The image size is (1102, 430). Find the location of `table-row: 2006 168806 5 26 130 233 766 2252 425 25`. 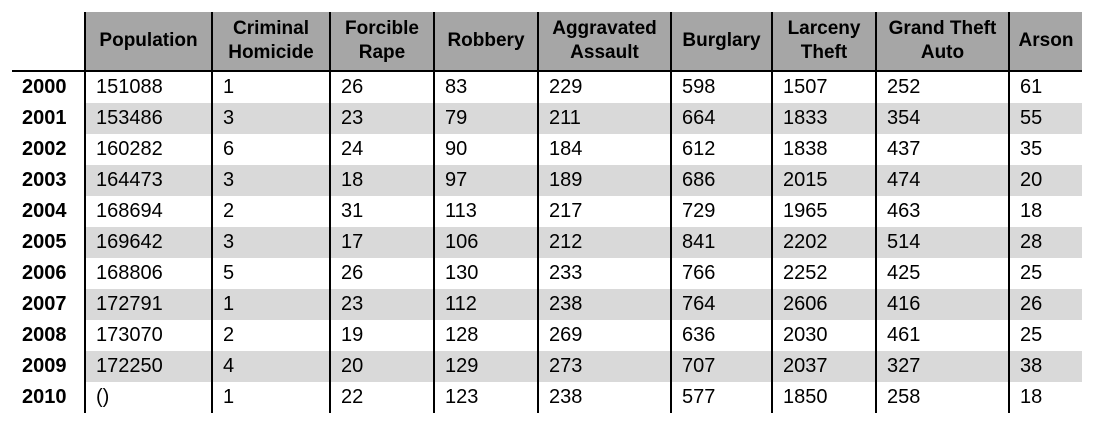

table-row: 2006 168806 5 26 130 233 766 2252 425 25 is located at coordinates (547, 273).